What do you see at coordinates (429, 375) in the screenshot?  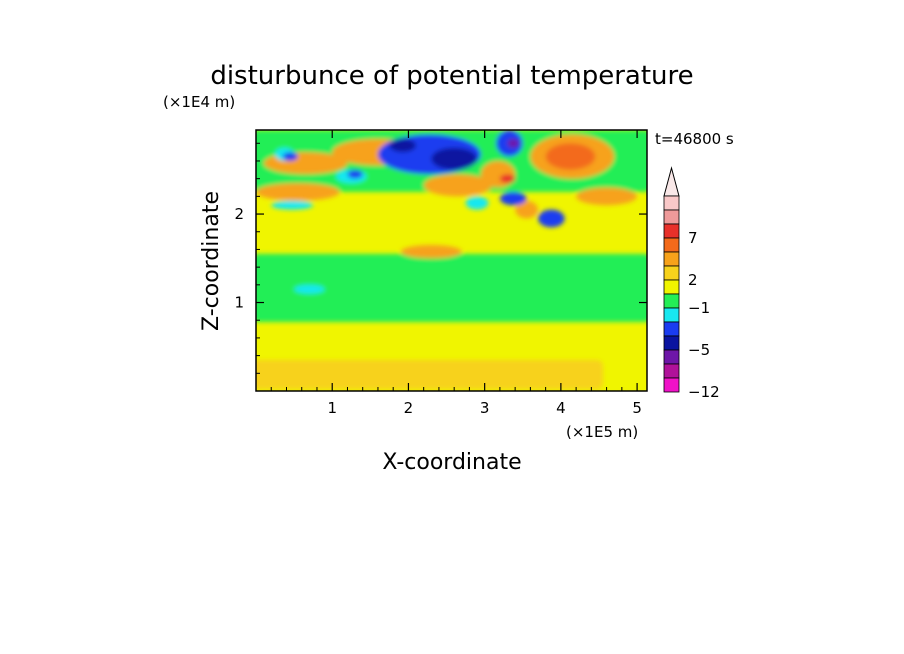 I see `contour-region-yellow-orange` at bounding box center [429, 375].